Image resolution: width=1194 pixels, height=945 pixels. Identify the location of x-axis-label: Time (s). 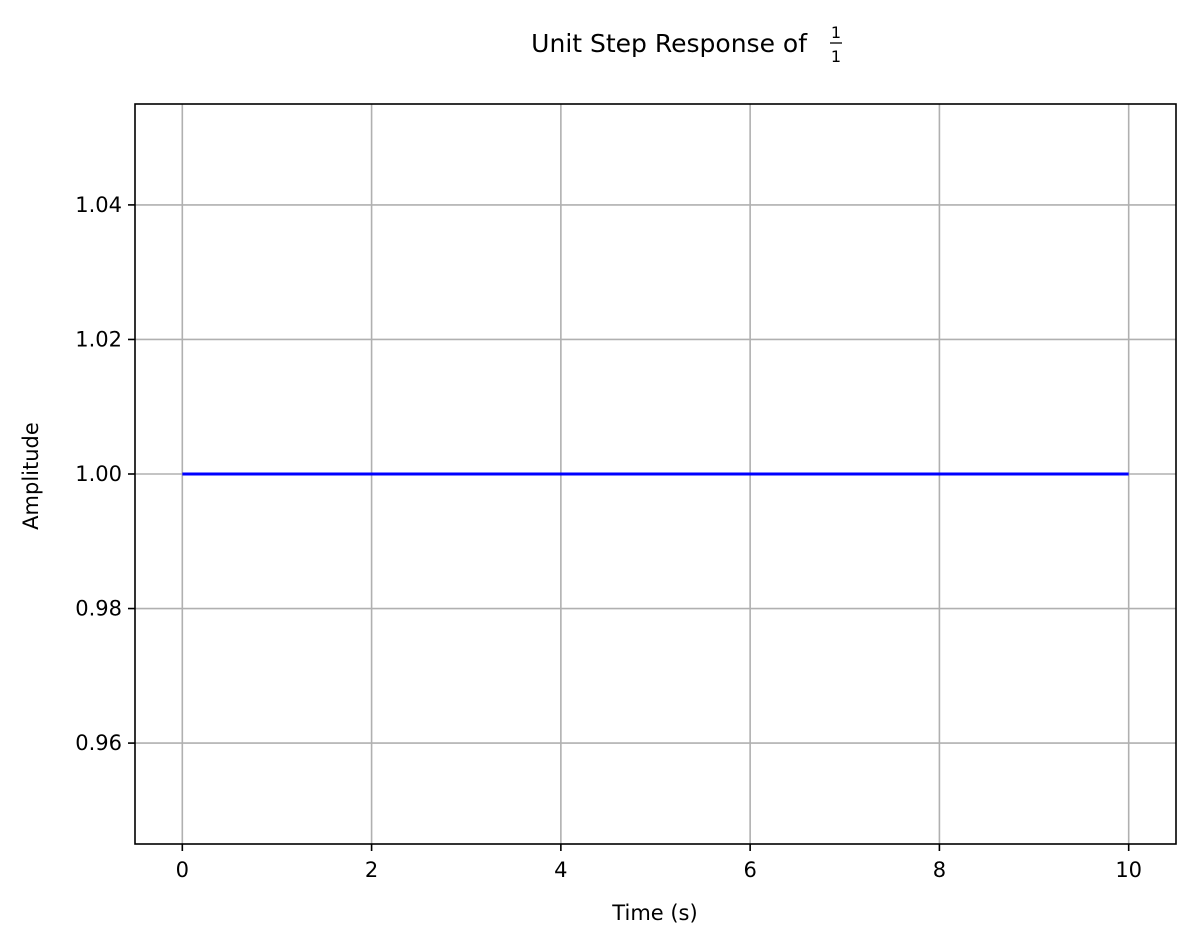
(654, 913).